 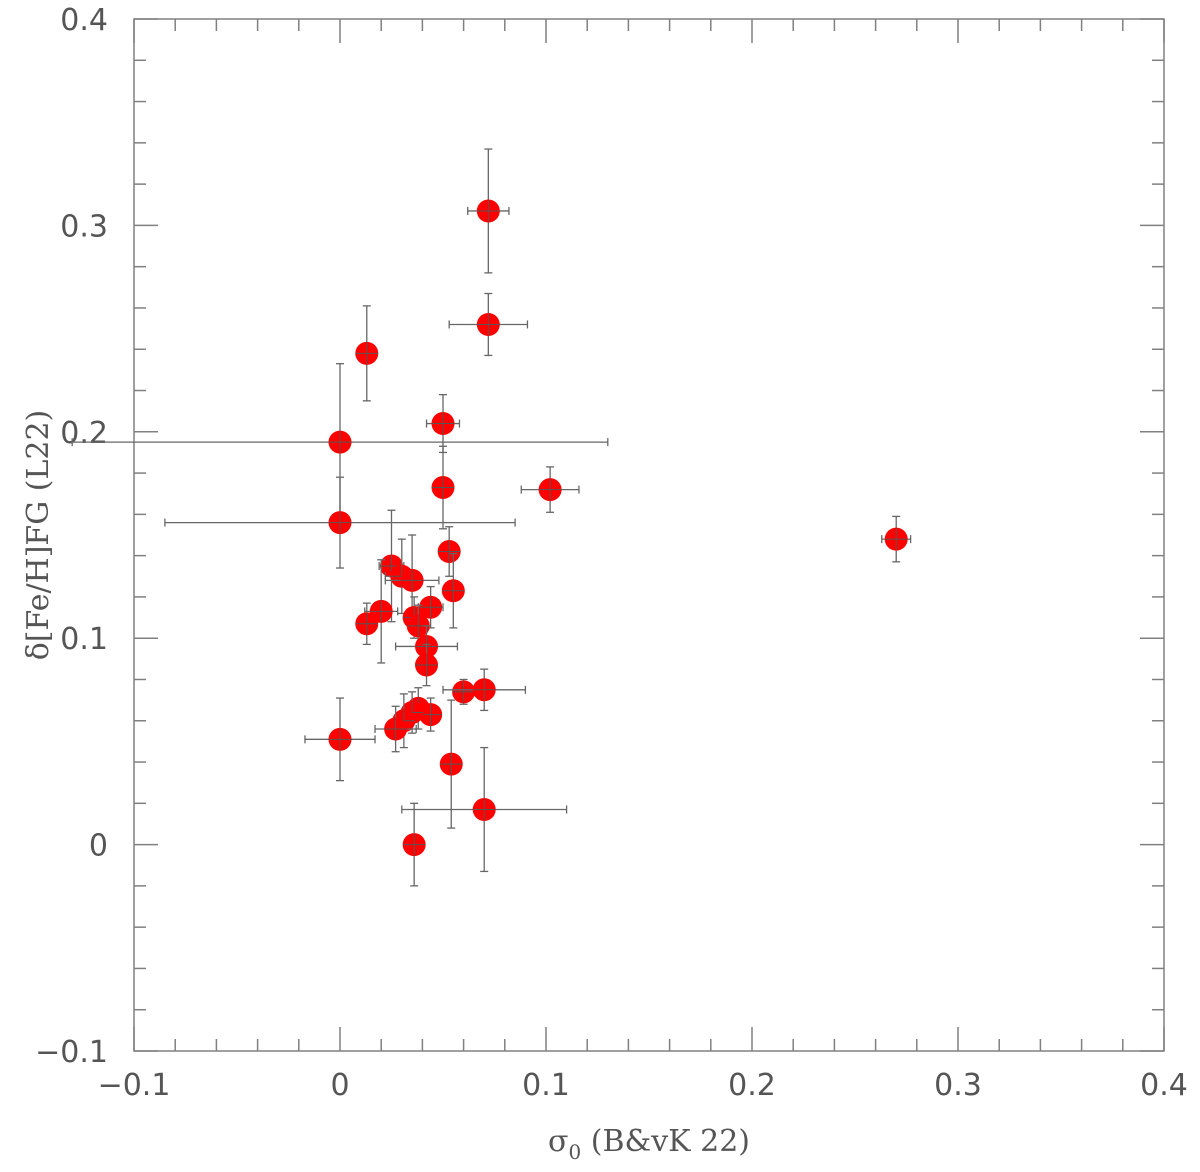 I want to click on x-axis-label: σ0 (B&vK 22), so click(x=649, y=1144).